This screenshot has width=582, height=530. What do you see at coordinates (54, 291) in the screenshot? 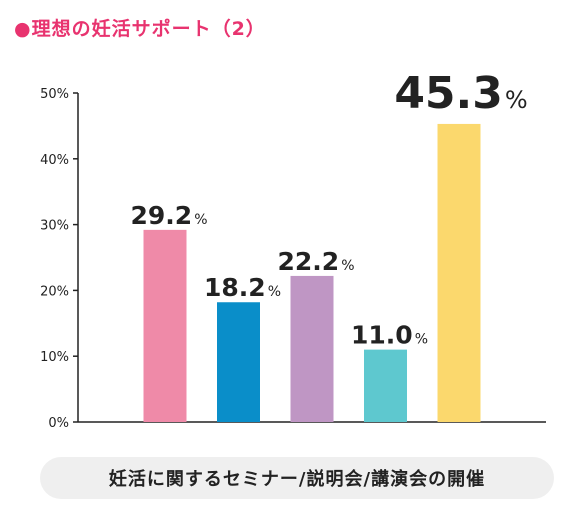
I see `y-tick-label: 20%` at bounding box center [54, 291].